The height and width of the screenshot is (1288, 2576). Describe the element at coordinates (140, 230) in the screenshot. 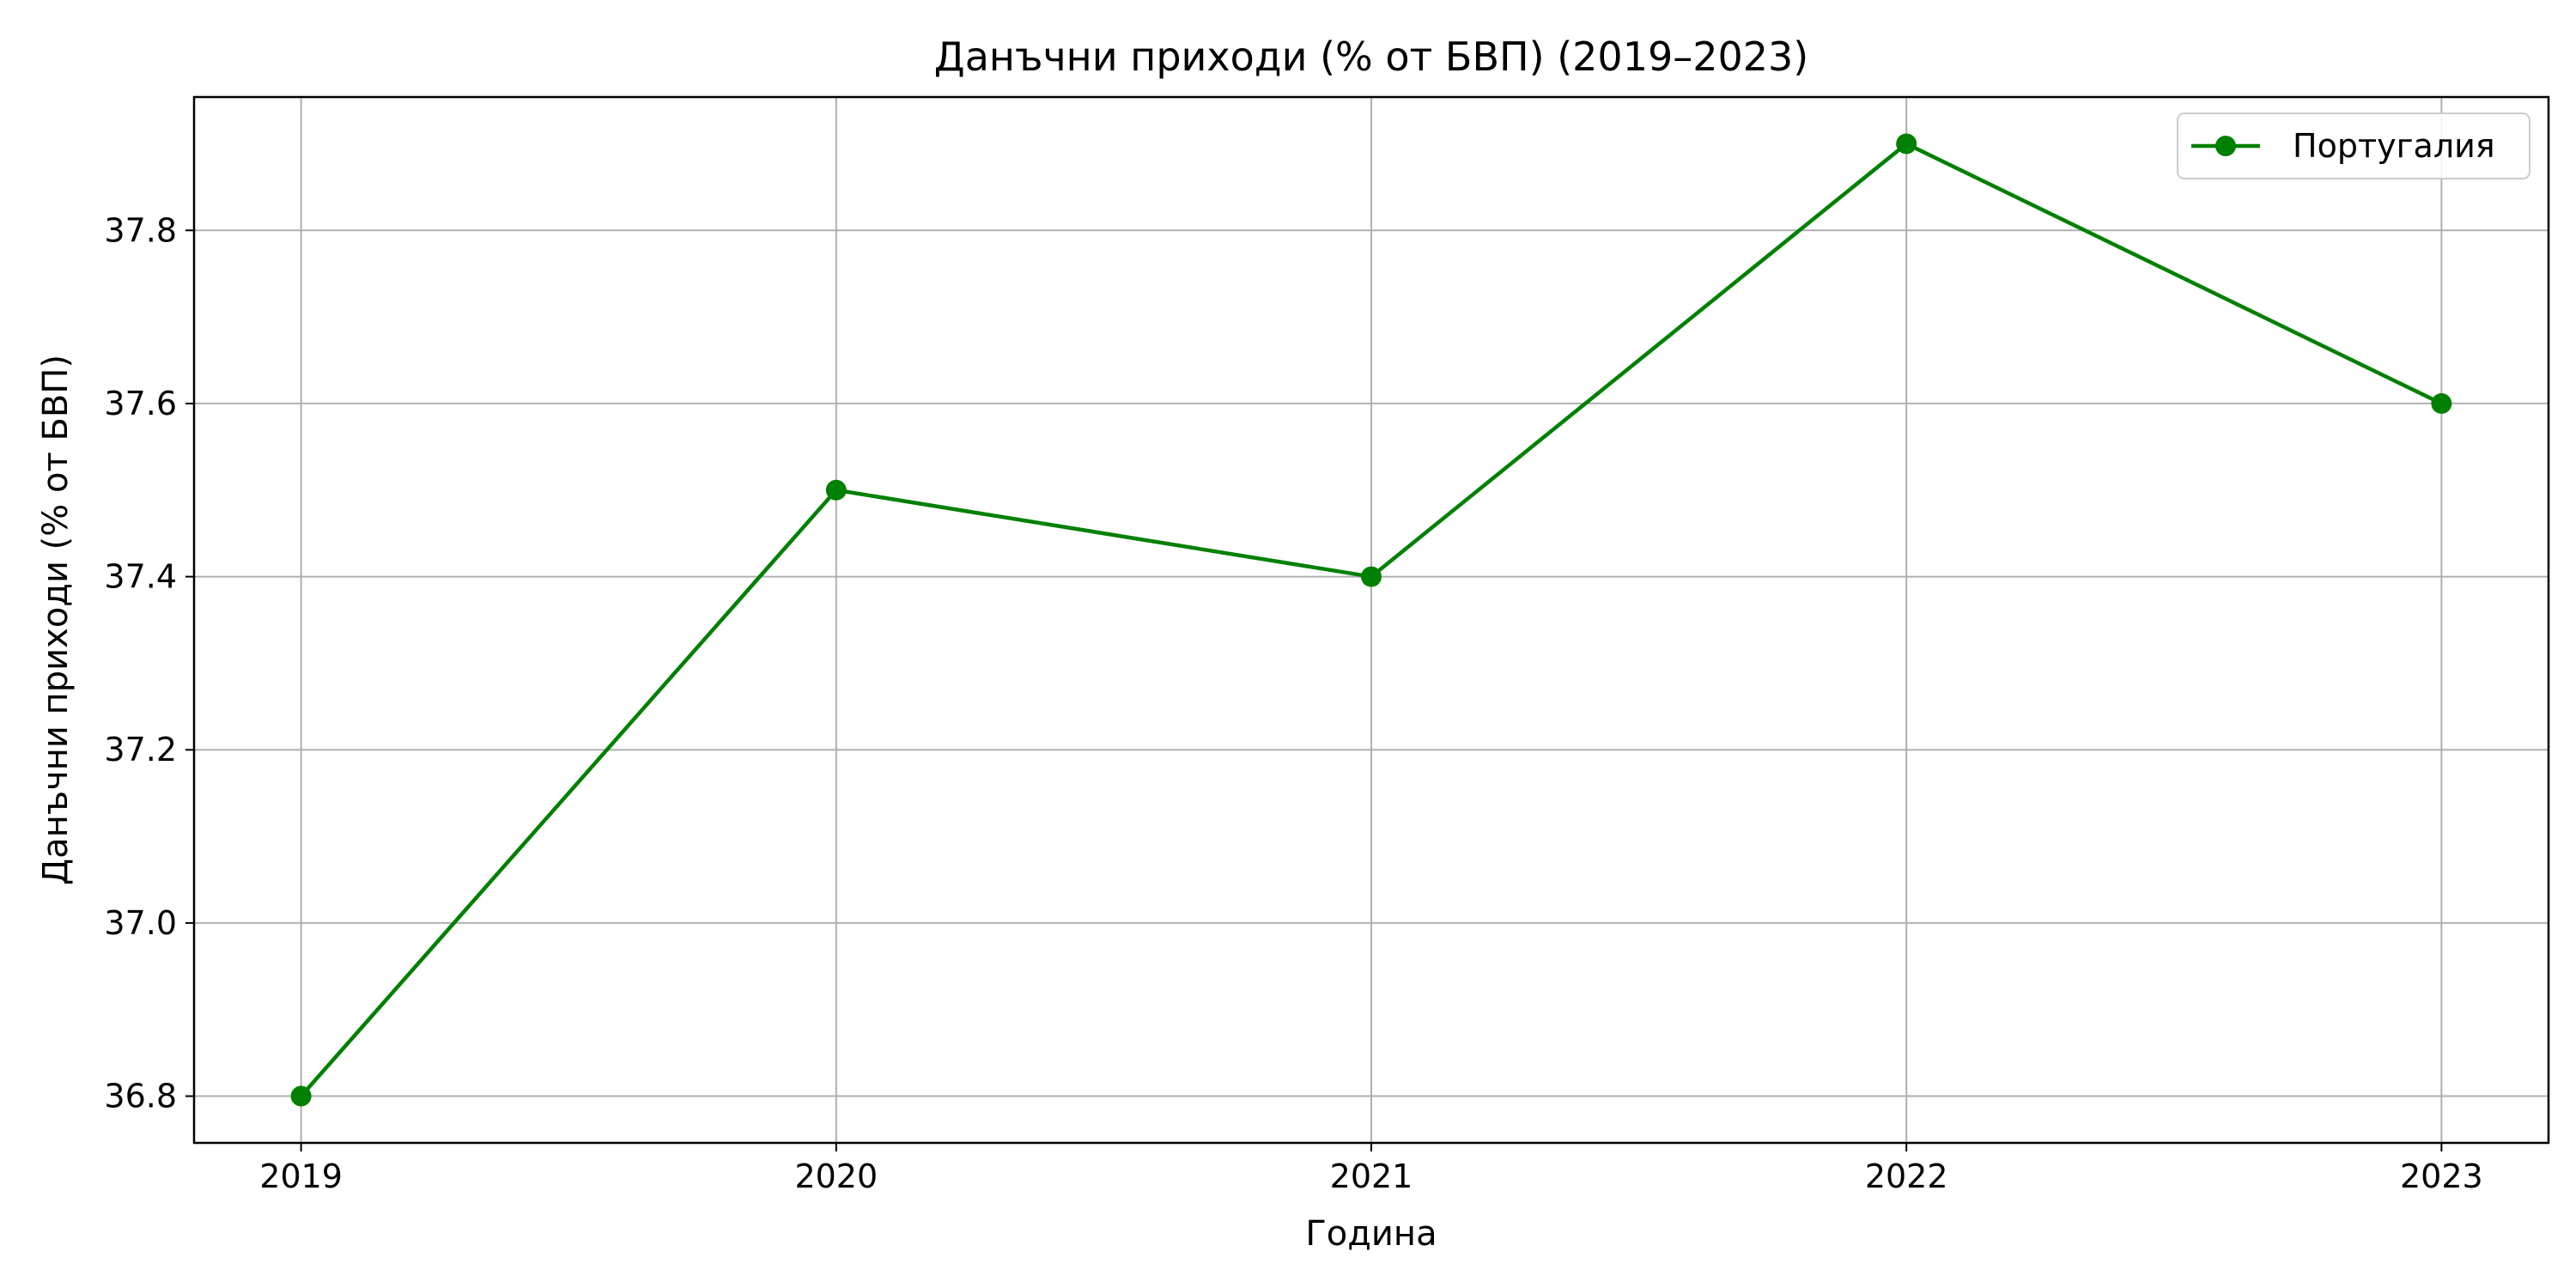

I see `y-tick-label: 37.8` at that location.